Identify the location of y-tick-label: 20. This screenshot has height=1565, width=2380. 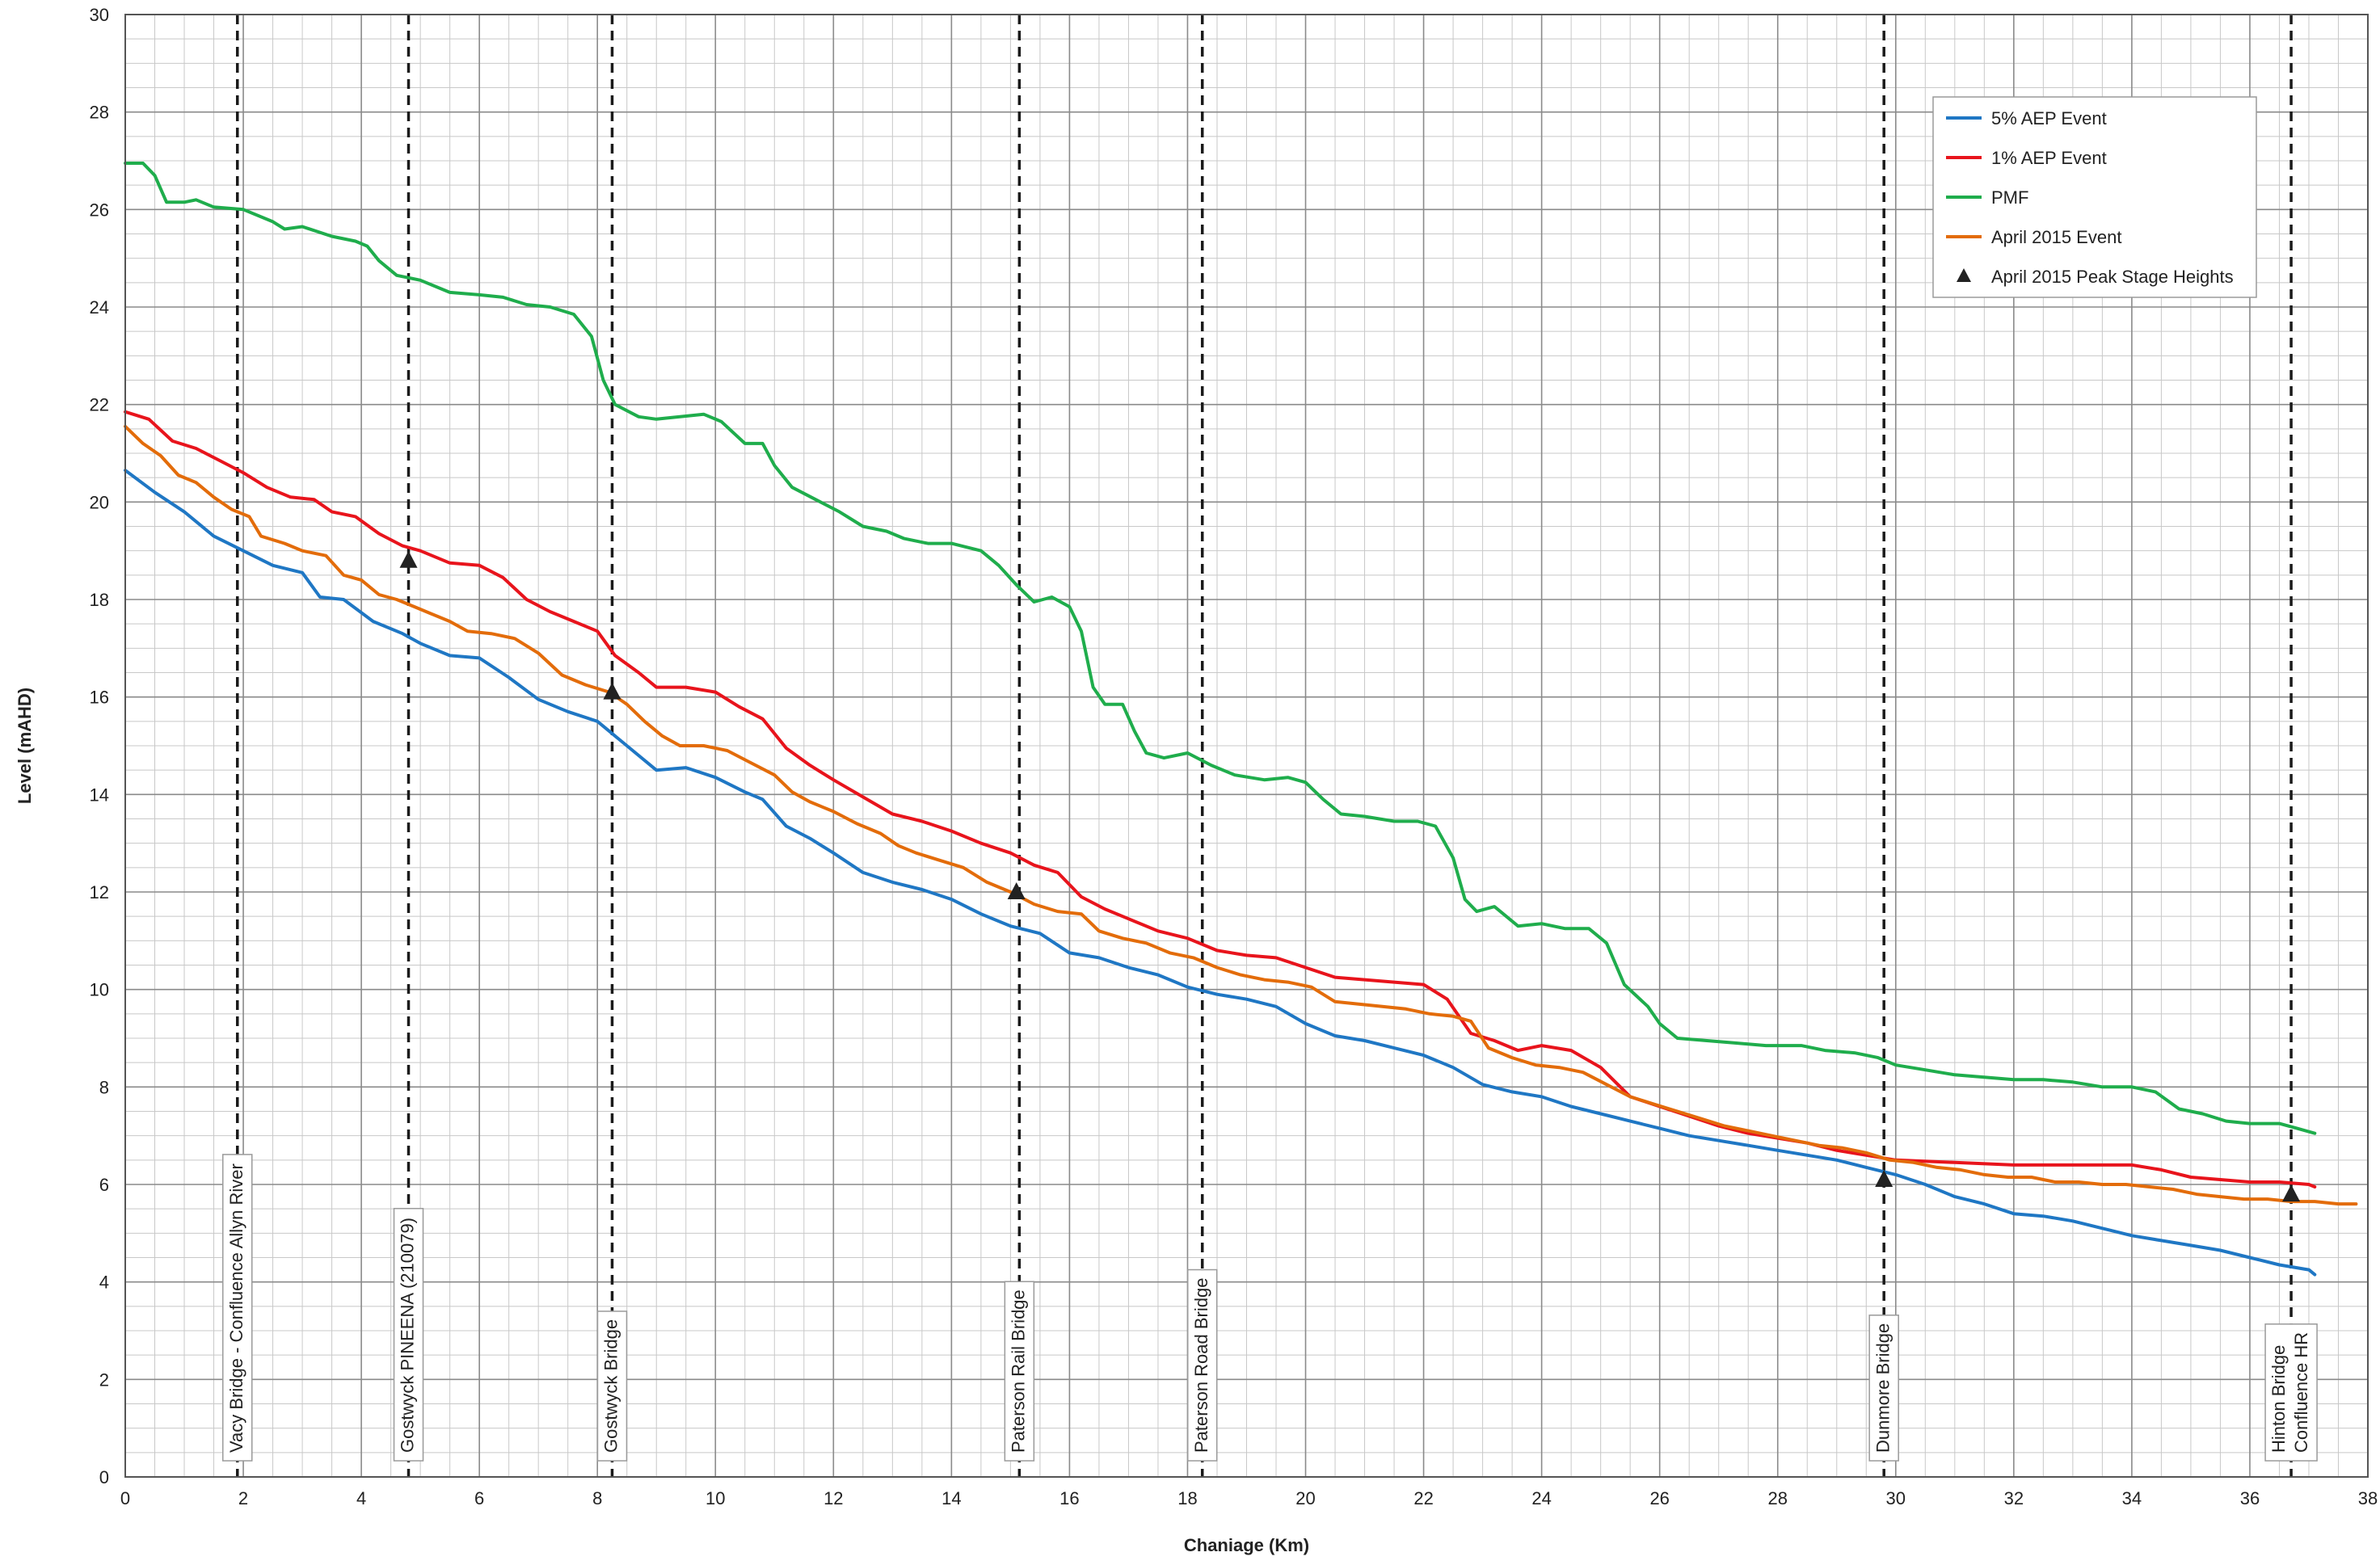
(99, 502).